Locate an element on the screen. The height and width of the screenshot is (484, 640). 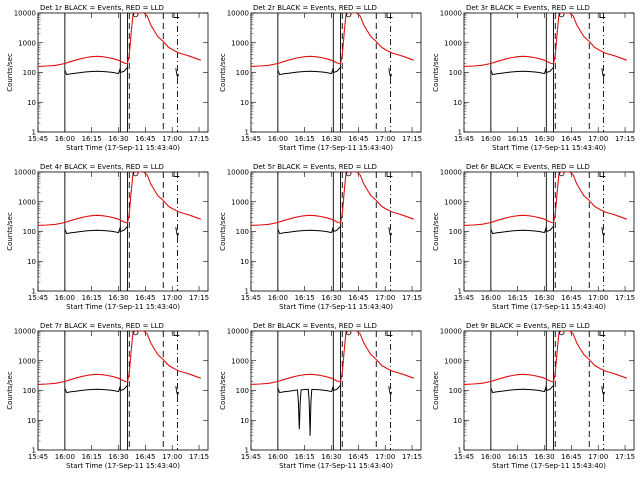
chart-title: Det 1r BLACK = Events, RED = LLD is located at coordinates (102, 8).